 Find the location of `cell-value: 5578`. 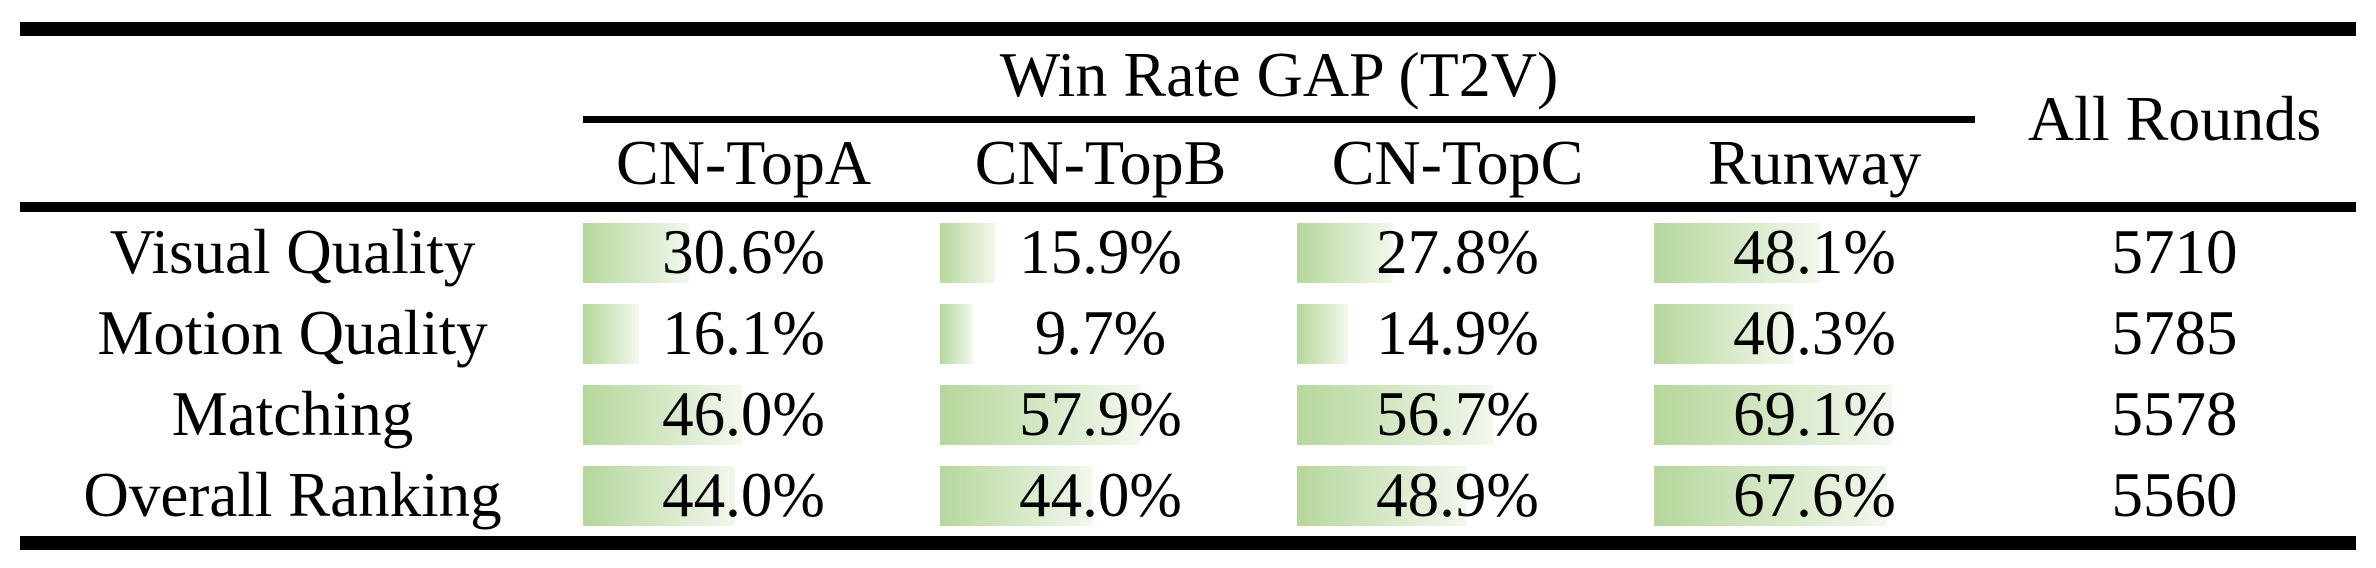

cell-value: 5578 is located at coordinates (2174, 414).